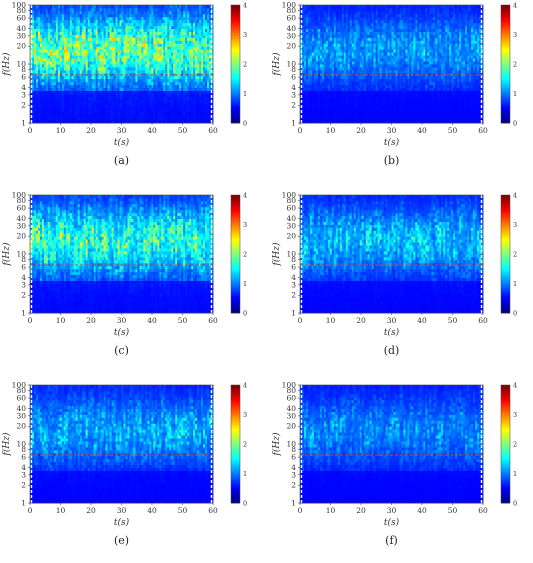 The height and width of the screenshot is (563, 533). I want to click on colorbar-segment, so click(235, 6).